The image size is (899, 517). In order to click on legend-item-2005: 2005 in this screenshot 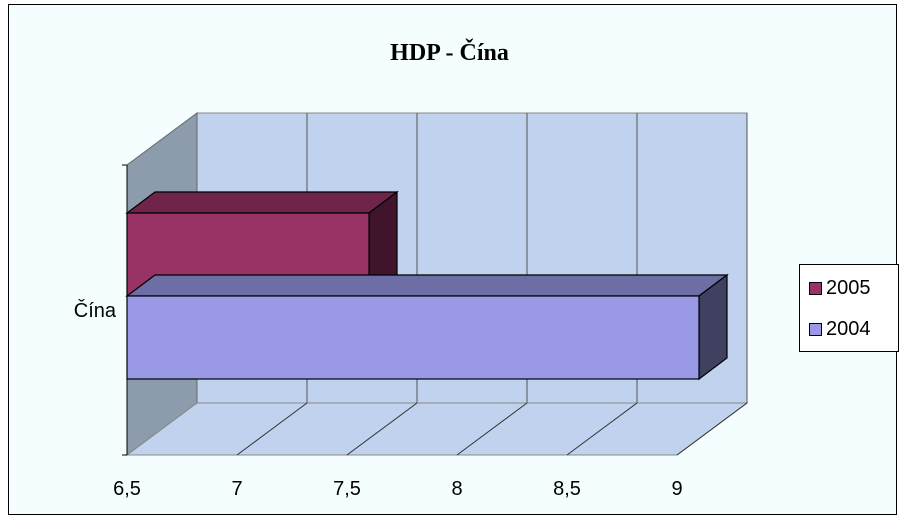, I will do `click(840, 288)`.